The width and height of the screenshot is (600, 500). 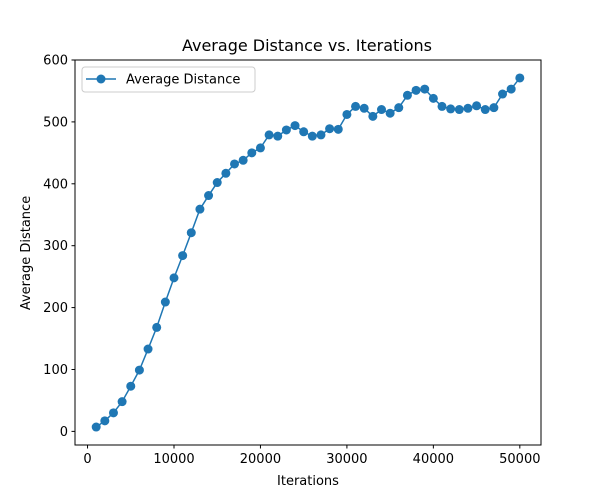 I want to click on x-axis-label: Iterations, so click(x=308, y=481).